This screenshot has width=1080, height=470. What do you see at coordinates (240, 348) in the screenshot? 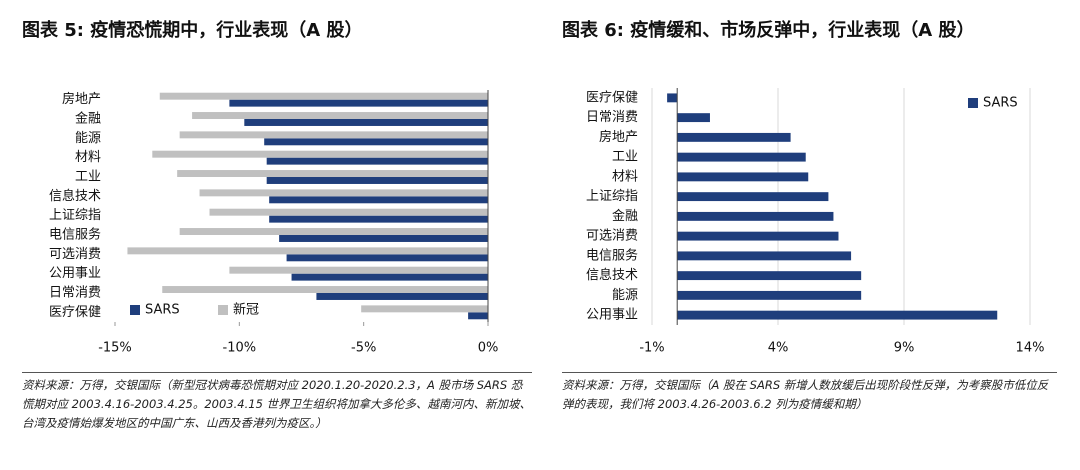
I see `x-tick-label: -10%` at bounding box center [240, 348].